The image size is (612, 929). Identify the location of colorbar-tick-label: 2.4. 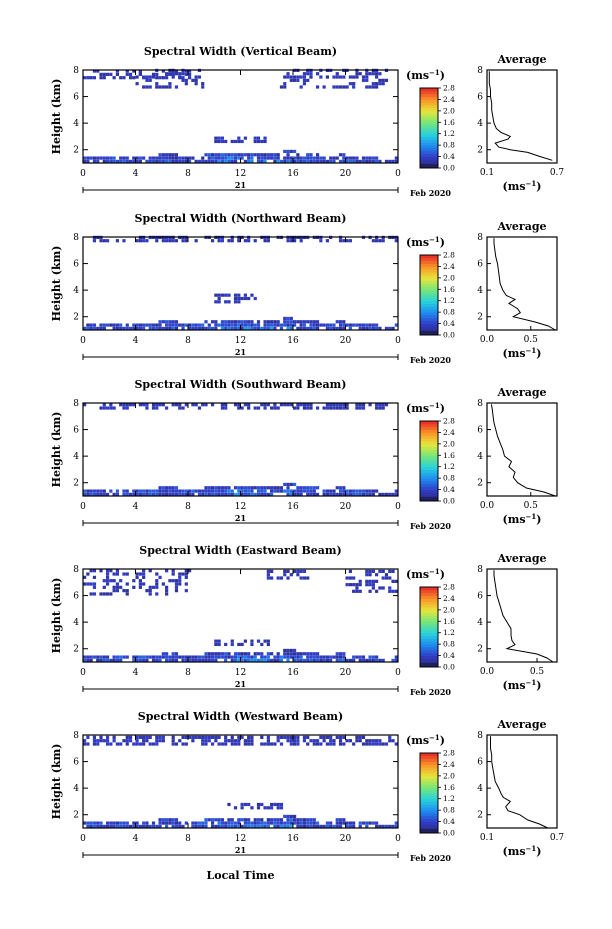
(449, 764).